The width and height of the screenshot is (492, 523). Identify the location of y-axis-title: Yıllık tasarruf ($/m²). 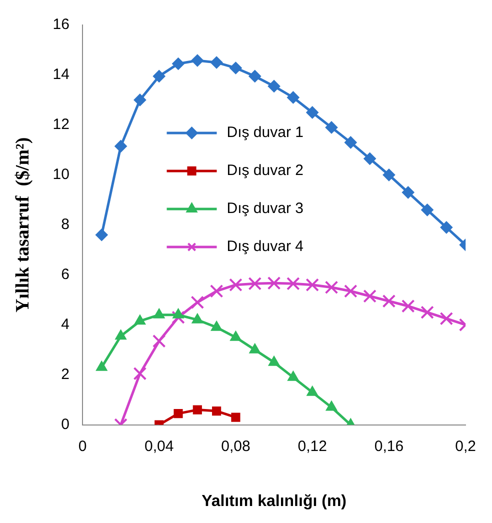
(23, 224).